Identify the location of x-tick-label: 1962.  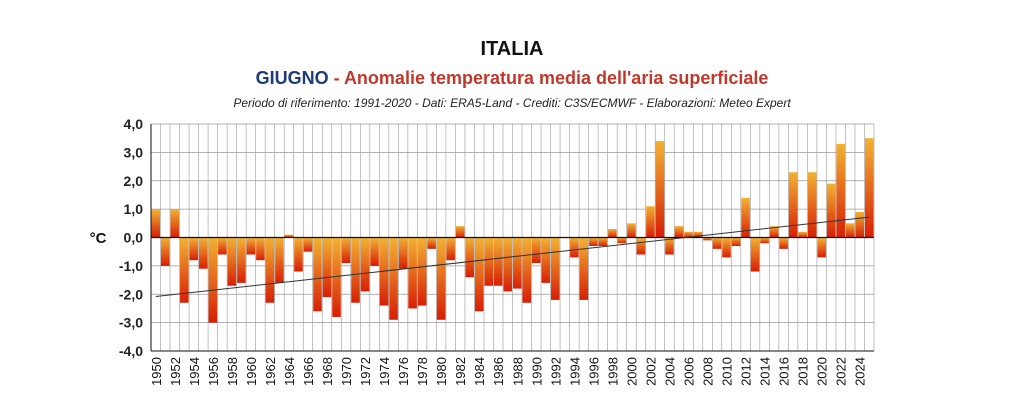
(270, 371).